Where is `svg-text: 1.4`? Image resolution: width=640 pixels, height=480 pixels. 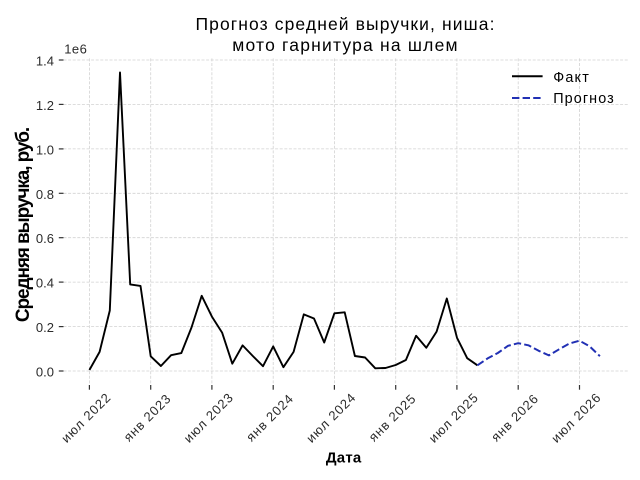
svg-text: 1.4 is located at coordinates (45, 61).